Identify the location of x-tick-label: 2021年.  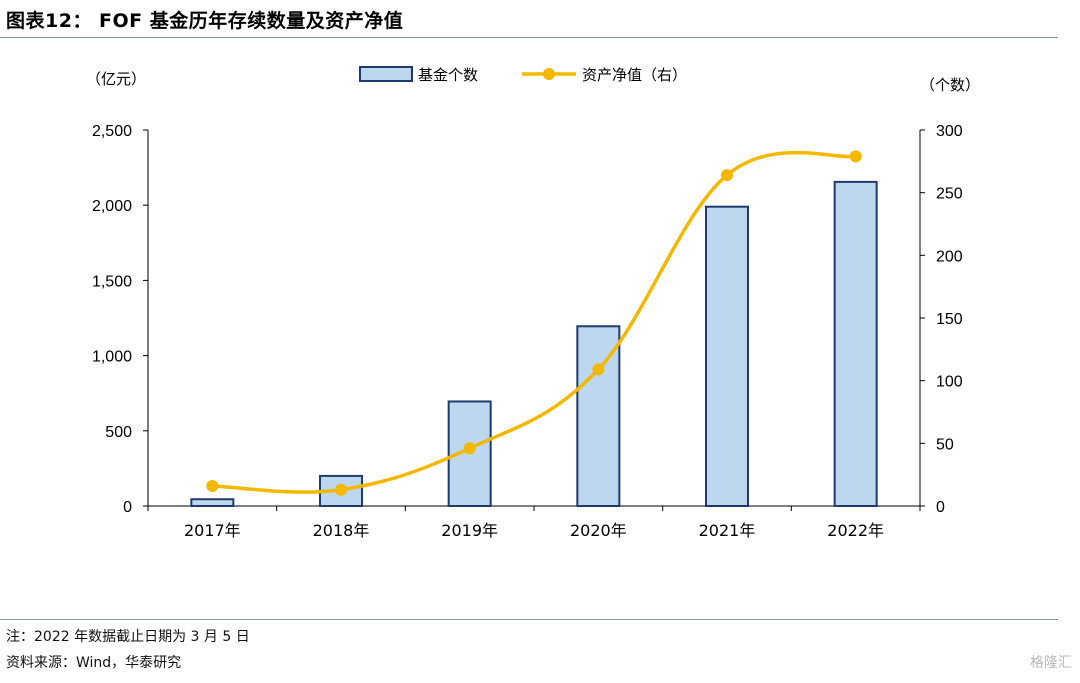
(727, 530).